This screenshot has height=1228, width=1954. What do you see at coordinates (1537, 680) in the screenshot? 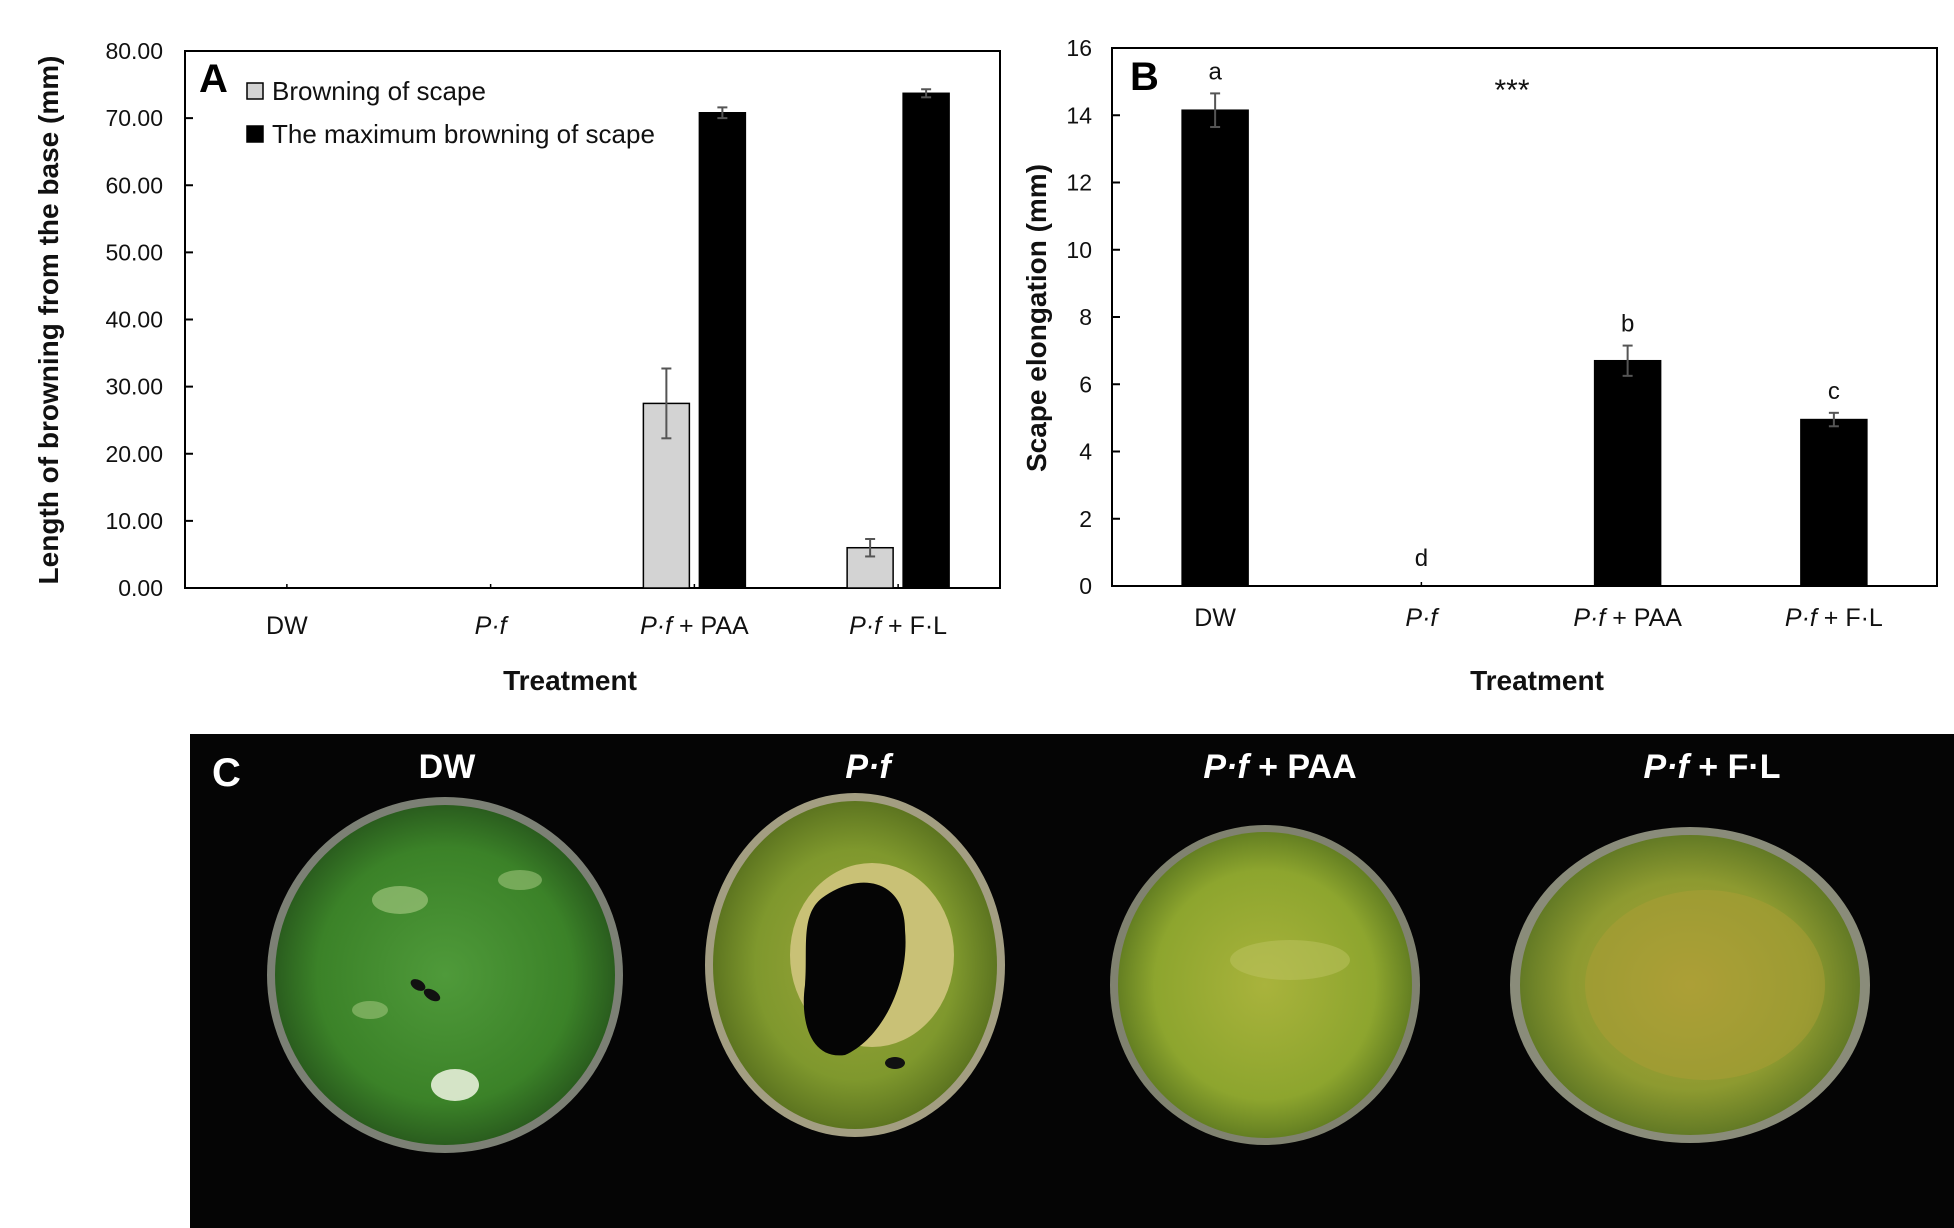
I see `x-axis-title-b: Treatment` at bounding box center [1537, 680].